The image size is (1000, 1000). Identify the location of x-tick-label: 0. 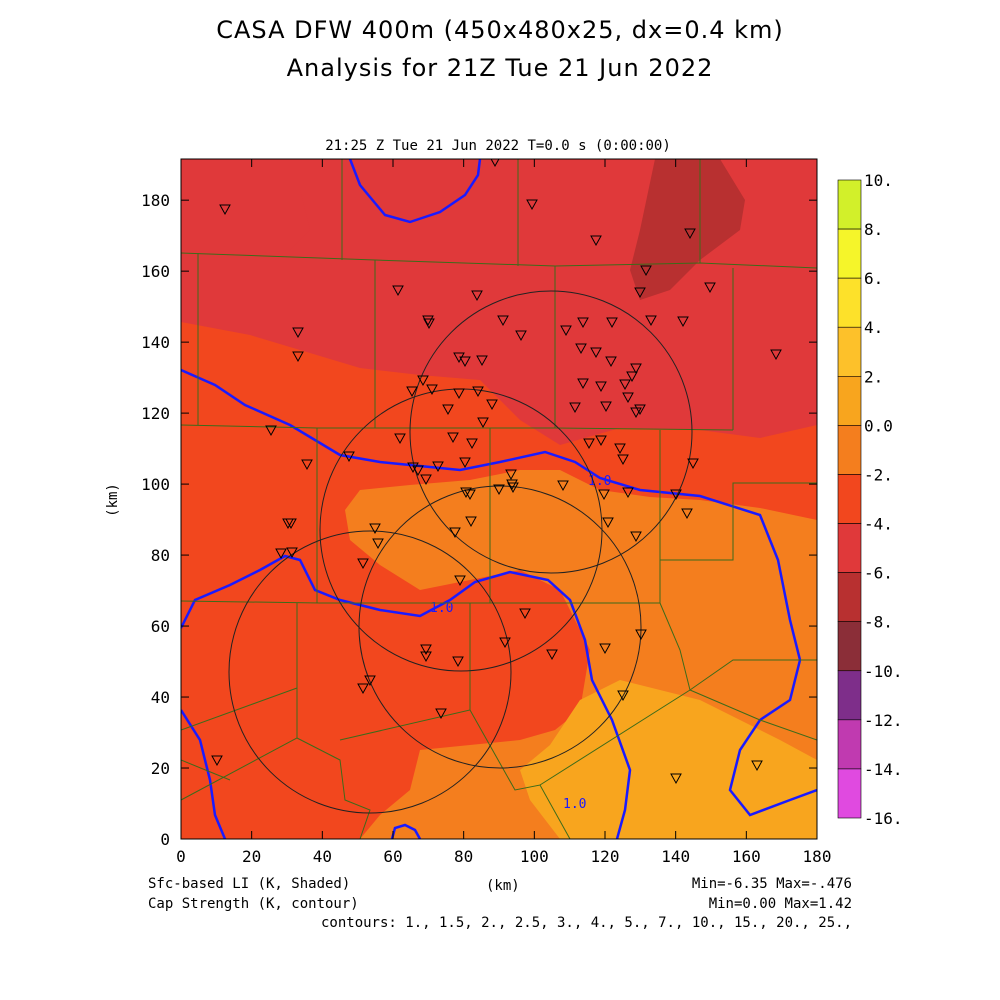
(181, 856).